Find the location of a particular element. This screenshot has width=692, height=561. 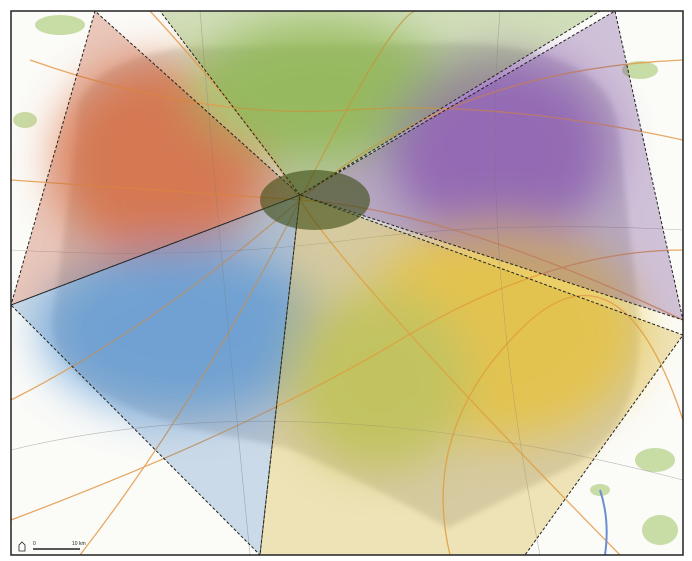

scale-bar: 0 10 km is located at coordinates (52, 546).